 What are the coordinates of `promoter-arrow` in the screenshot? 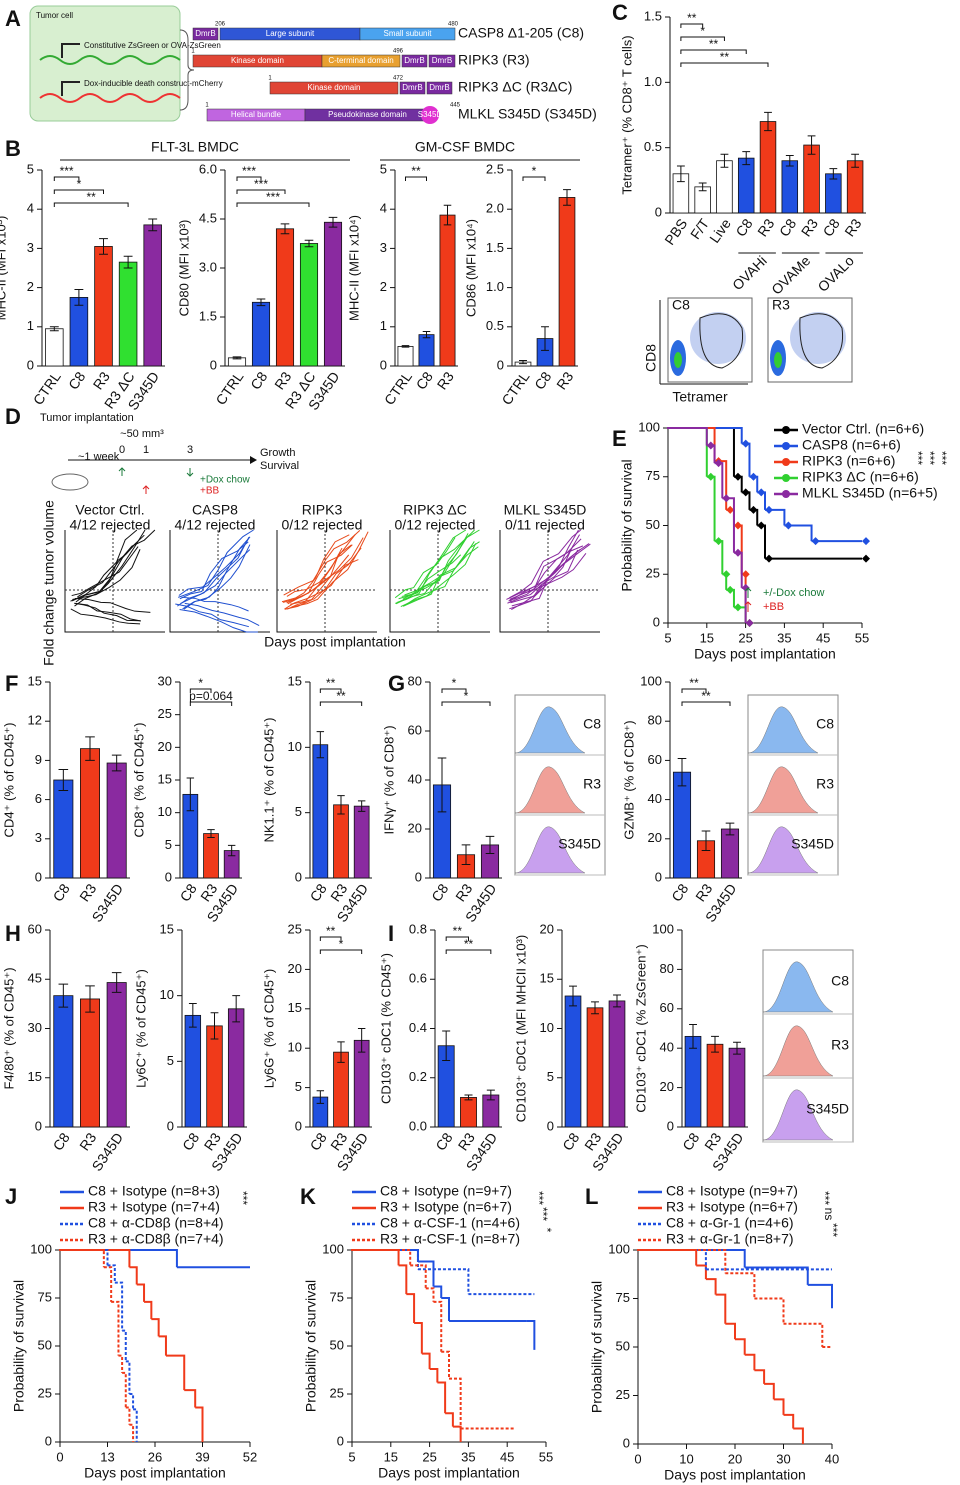 It's located at (70, 88).